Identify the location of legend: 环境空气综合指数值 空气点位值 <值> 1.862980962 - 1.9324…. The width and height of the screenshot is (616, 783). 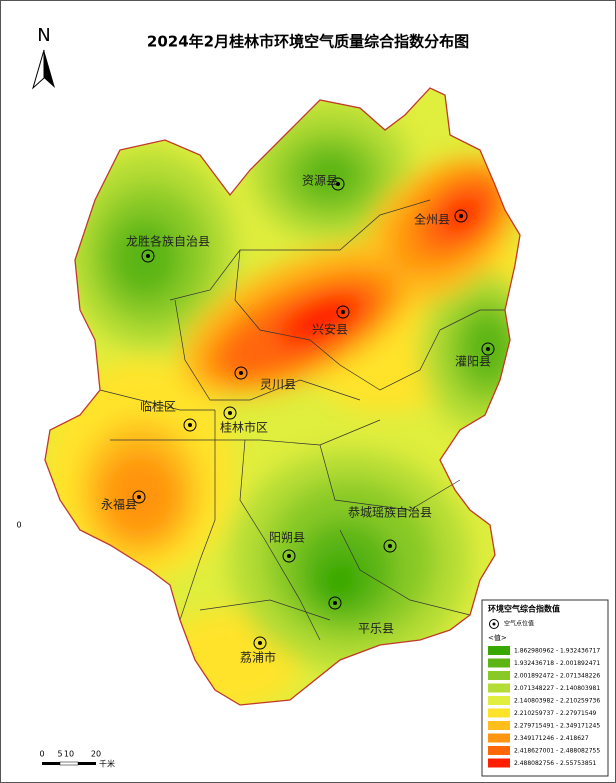
(545, 688).